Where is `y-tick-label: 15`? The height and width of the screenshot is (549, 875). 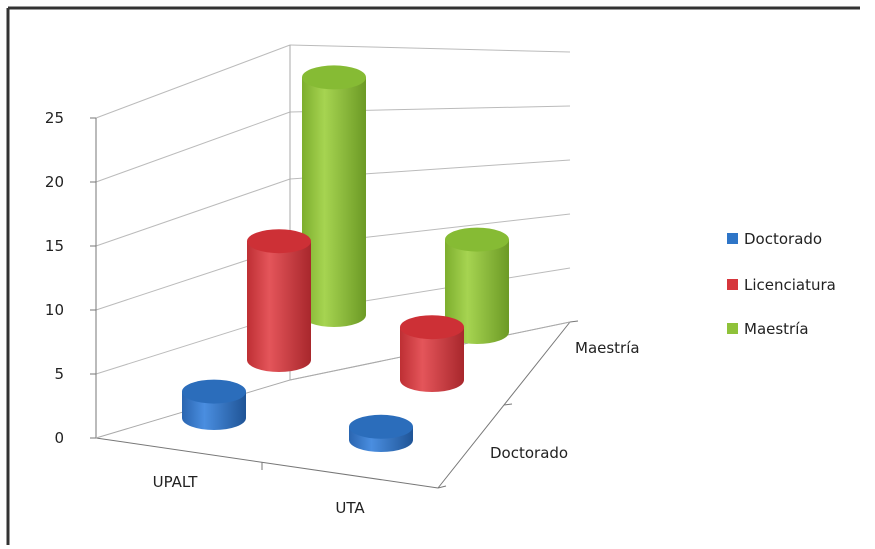 y-tick-label: 15 is located at coordinates (54, 246).